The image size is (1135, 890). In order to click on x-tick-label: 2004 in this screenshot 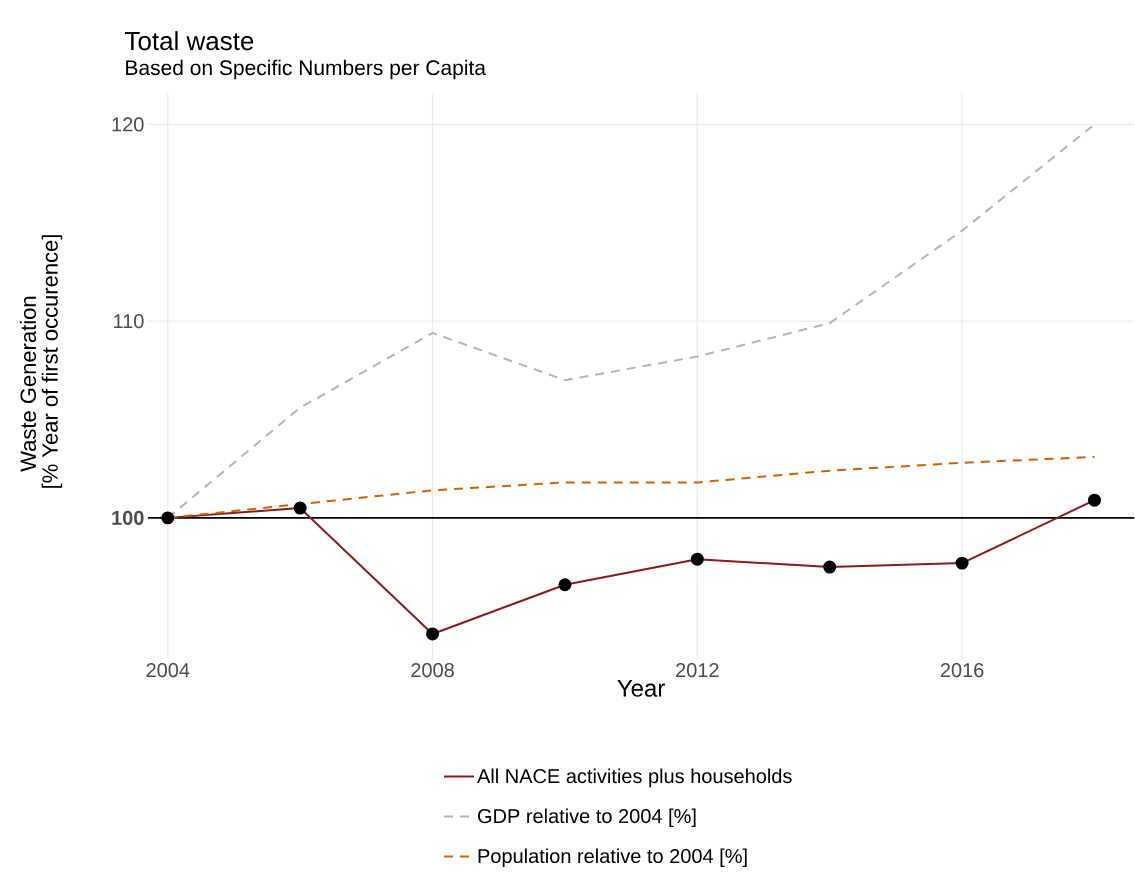, I will do `click(168, 670)`.